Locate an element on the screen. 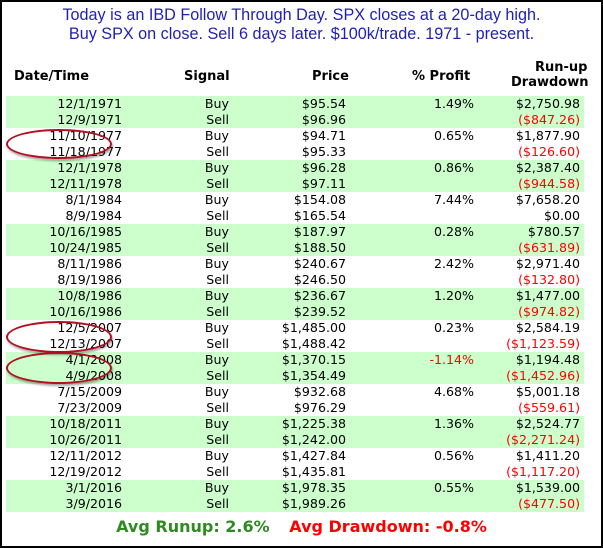 The image size is (603, 548). highlight-oval-2007 is located at coordinates (59, 337).